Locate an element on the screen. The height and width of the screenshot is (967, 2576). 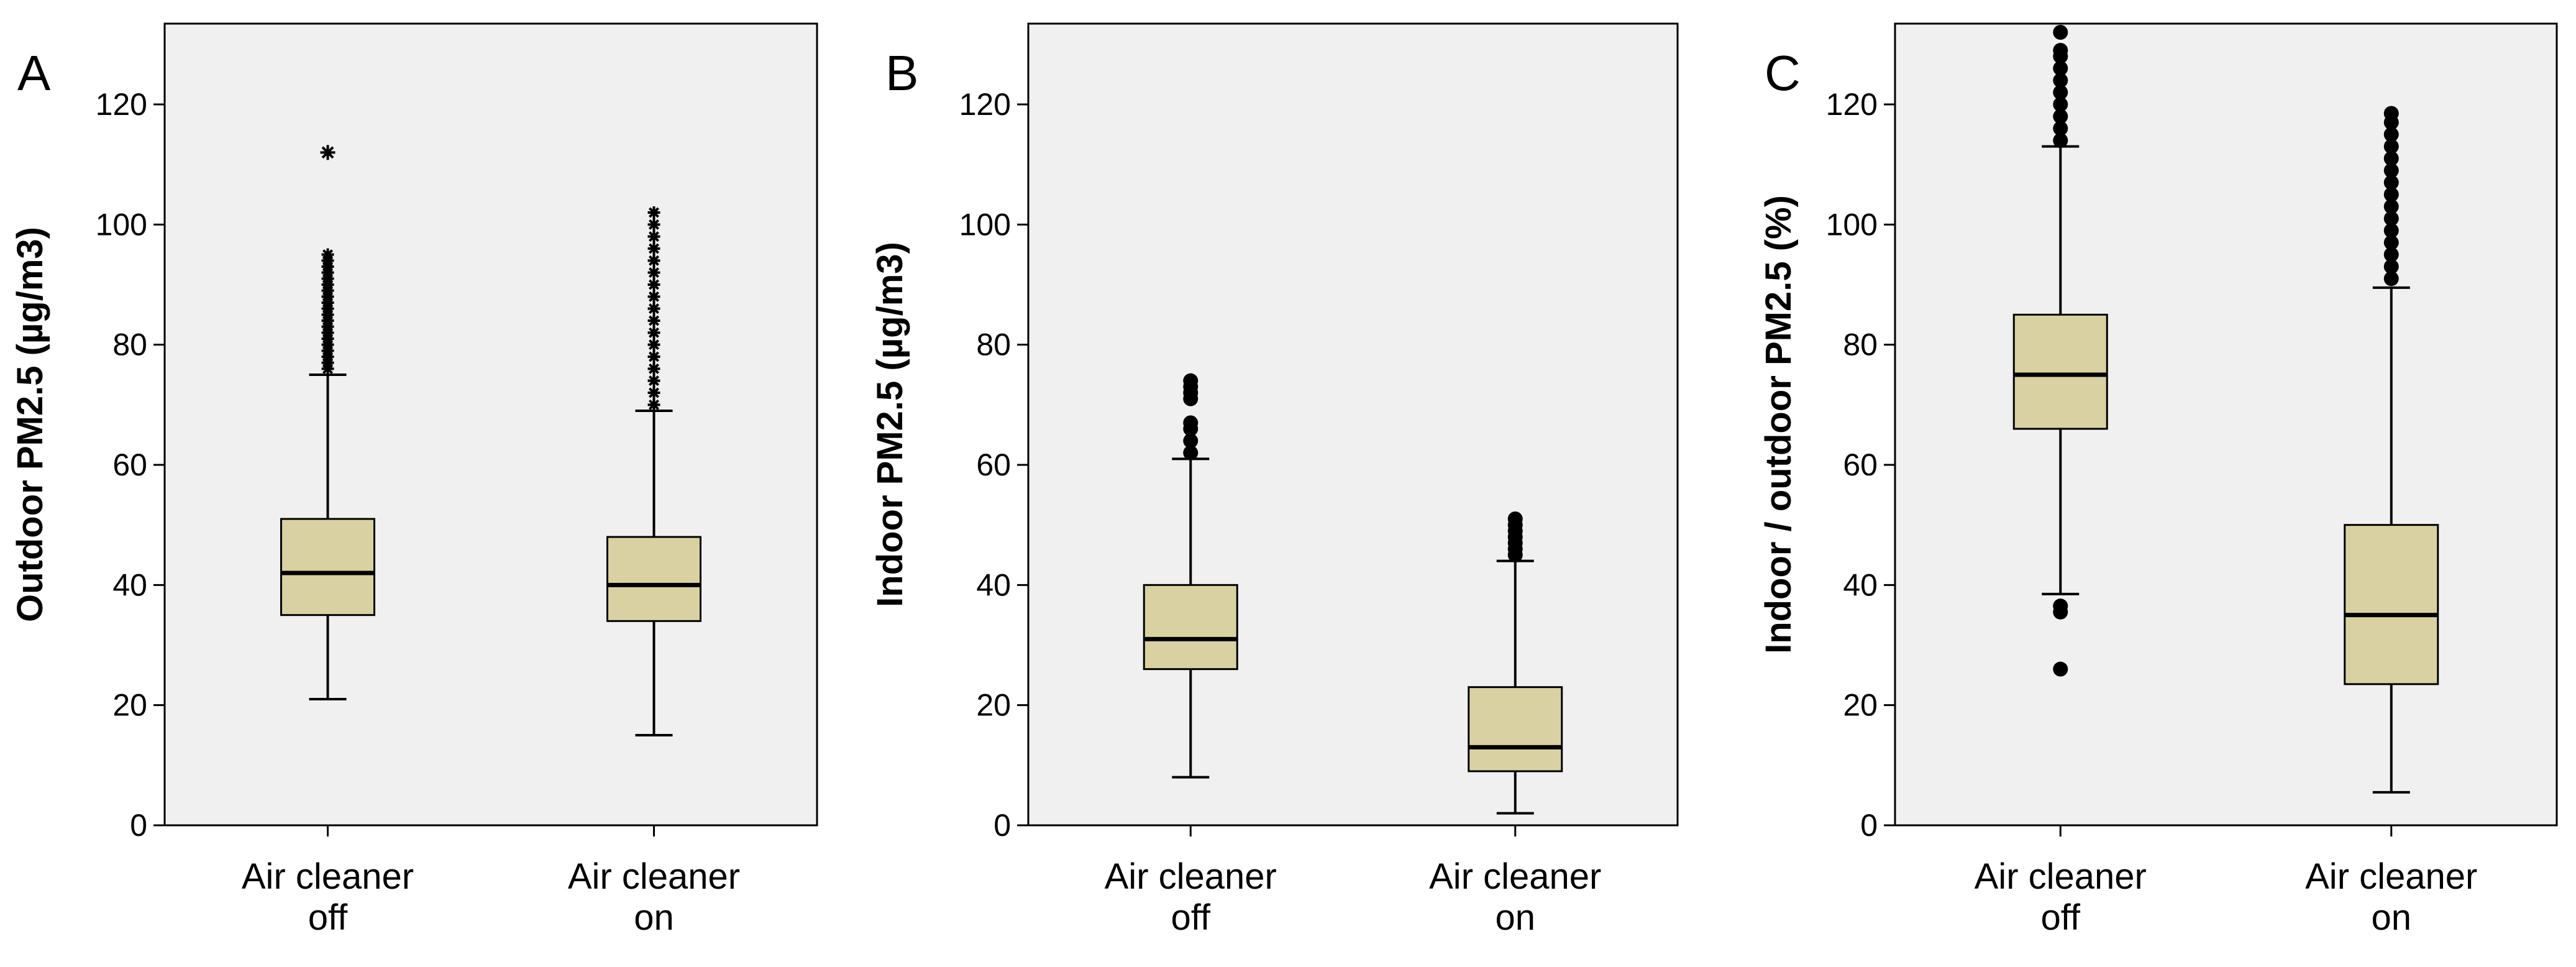
panel-label: B is located at coordinates (901, 73).